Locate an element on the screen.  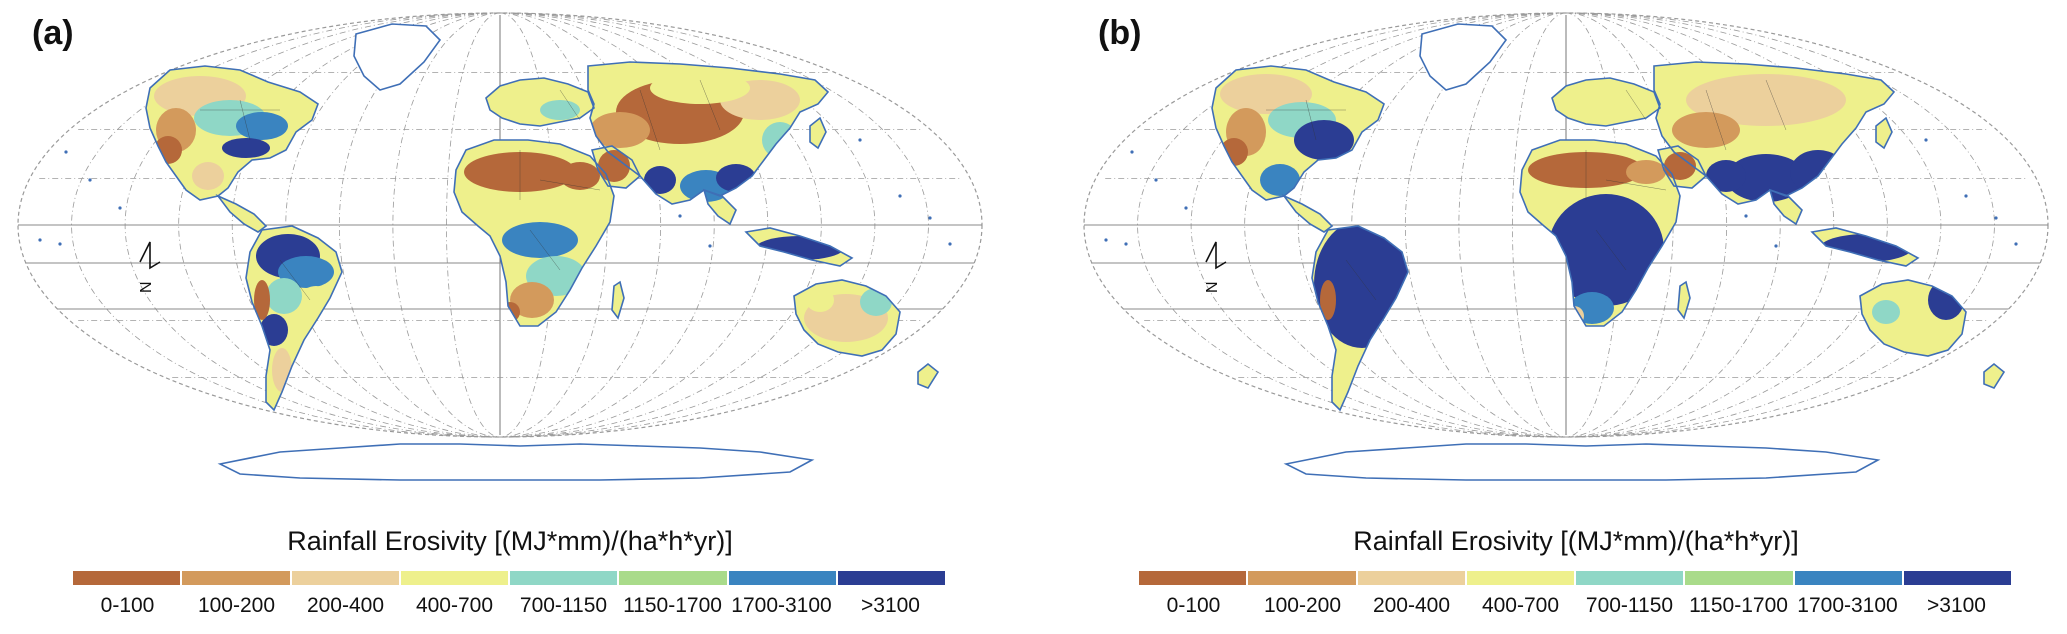
north-label: N is located at coordinates (1212, 287).